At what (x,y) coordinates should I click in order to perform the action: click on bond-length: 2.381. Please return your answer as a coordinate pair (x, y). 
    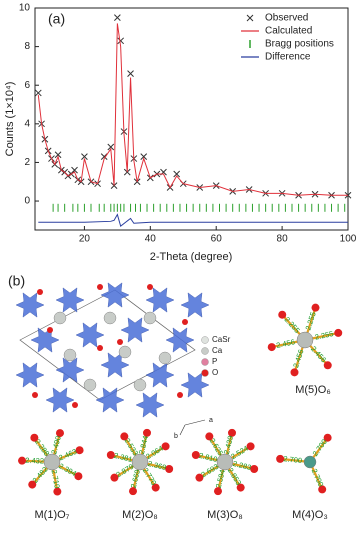
    Looking at the image, I should click on (123, 457).